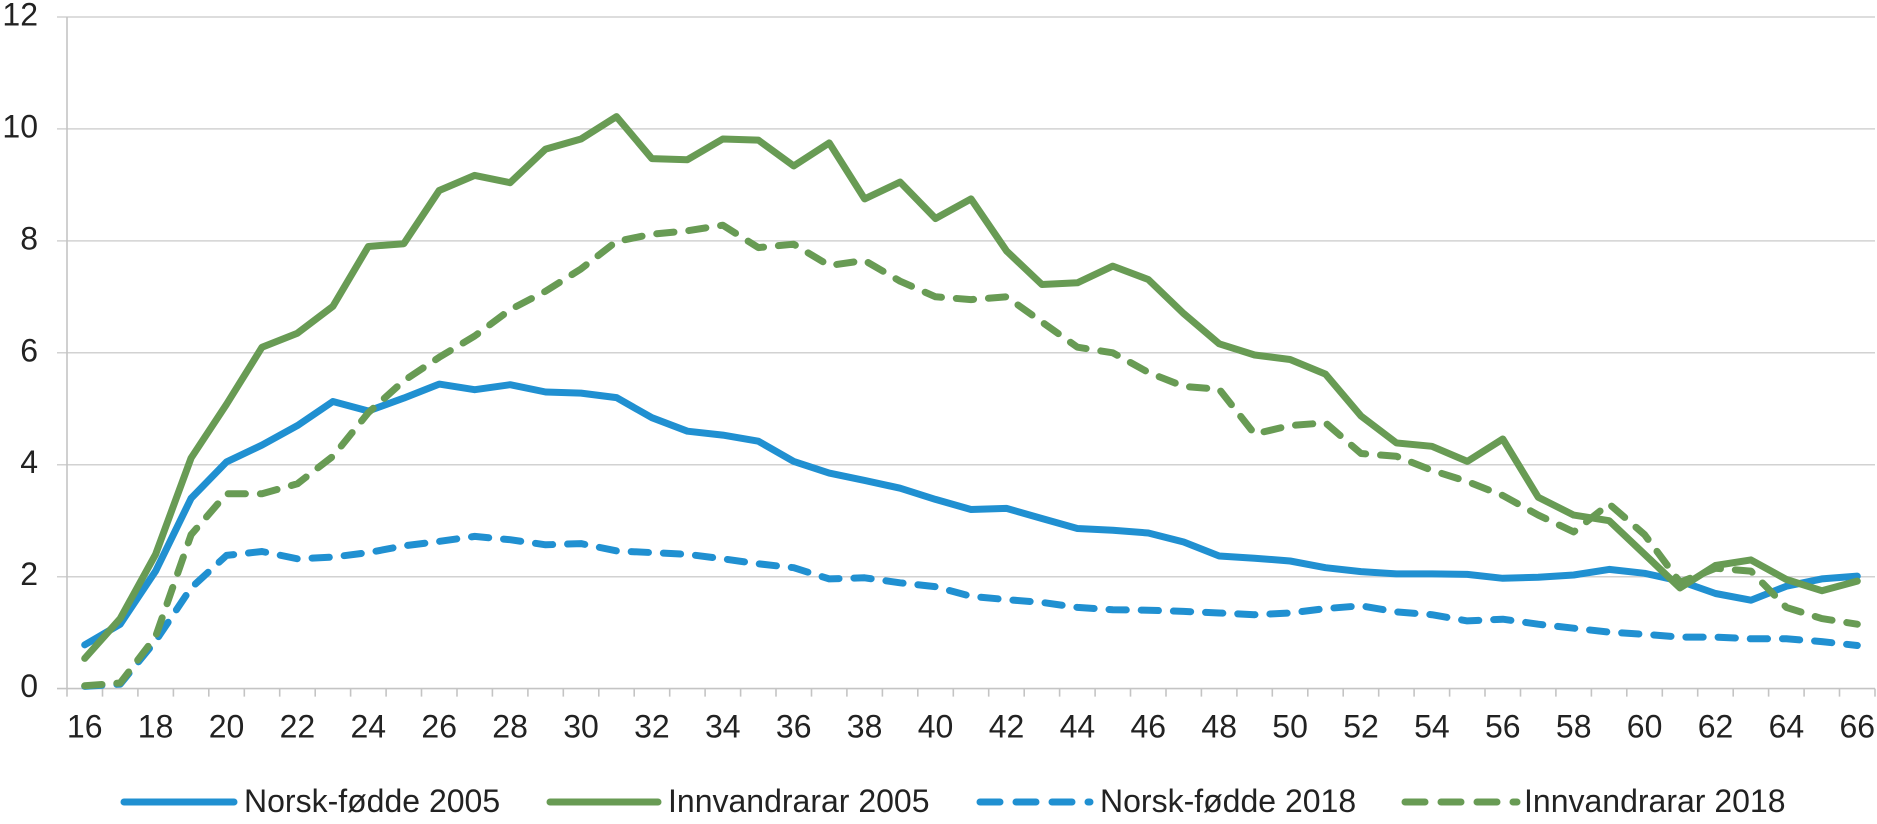 This screenshot has height=824, width=1877. What do you see at coordinates (29, 462) in the screenshot?
I see `svg-text: 4` at bounding box center [29, 462].